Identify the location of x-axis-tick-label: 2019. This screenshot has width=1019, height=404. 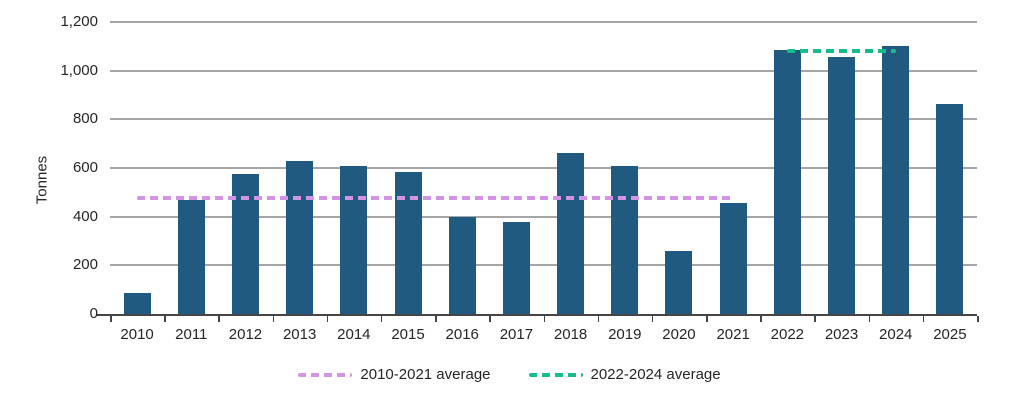
(625, 334).